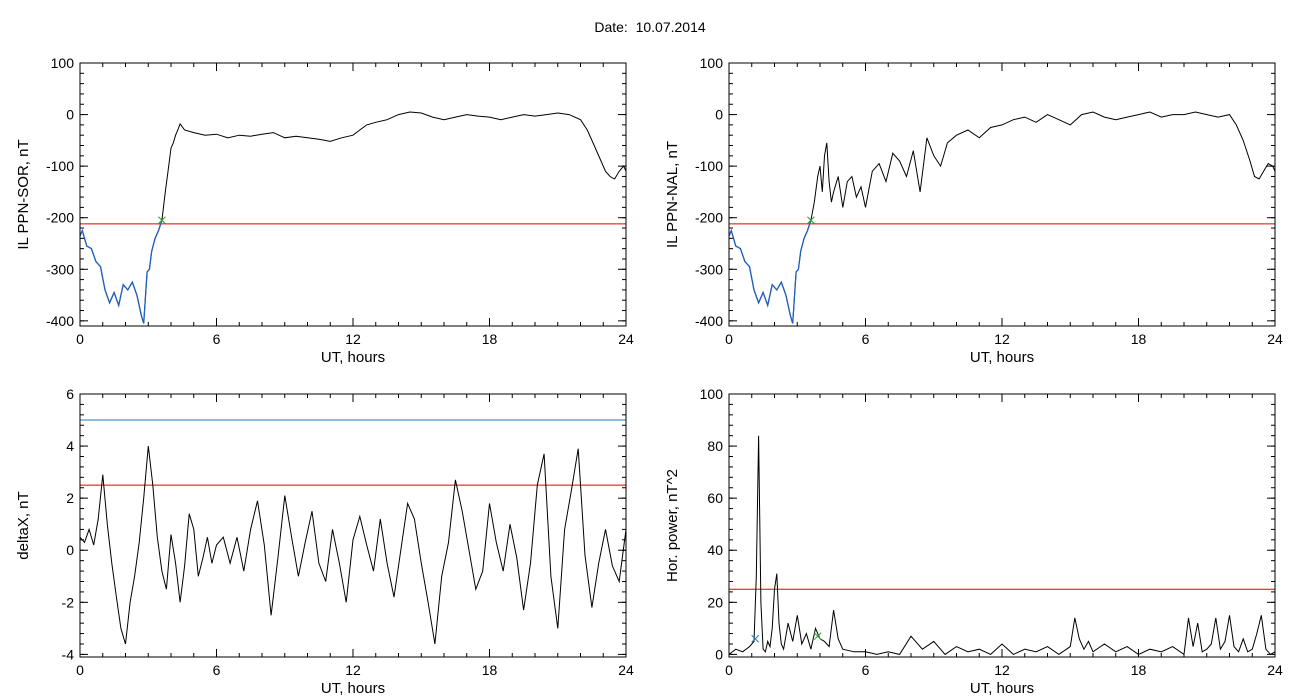 This screenshot has width=1300, height=700. Describe the element at coordinates (23, 525) in the screenshot. I see `y-axis-label: deltaX, nT` at that location.